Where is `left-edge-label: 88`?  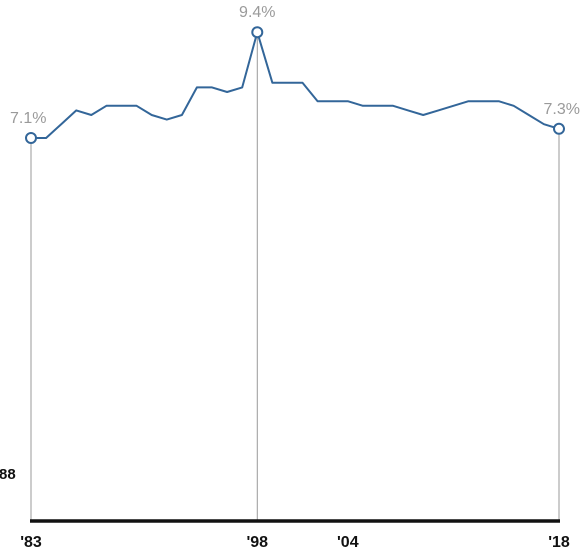
left-edge-label: 88 is located at coordinates (8, 474).